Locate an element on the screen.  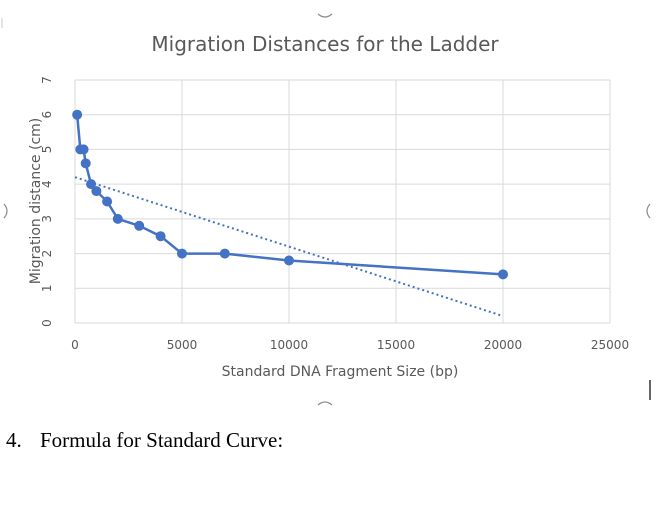
y-tick-label: 7 is located at coordinates (47, 80).